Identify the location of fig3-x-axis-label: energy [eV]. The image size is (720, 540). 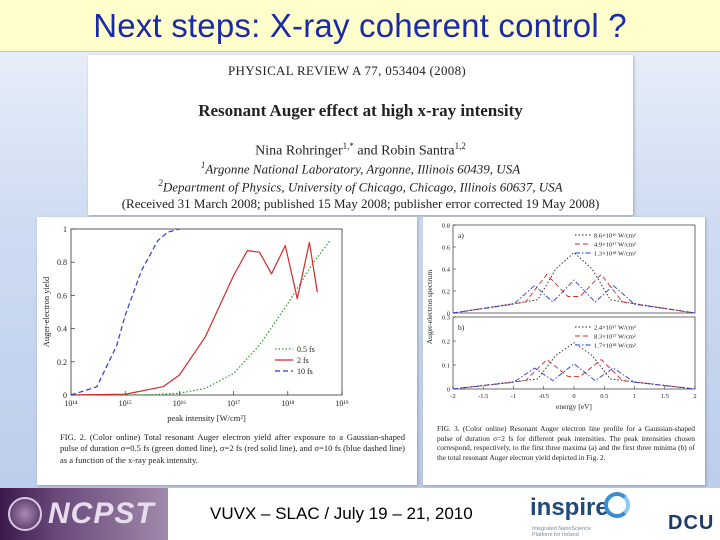
(574, 406).